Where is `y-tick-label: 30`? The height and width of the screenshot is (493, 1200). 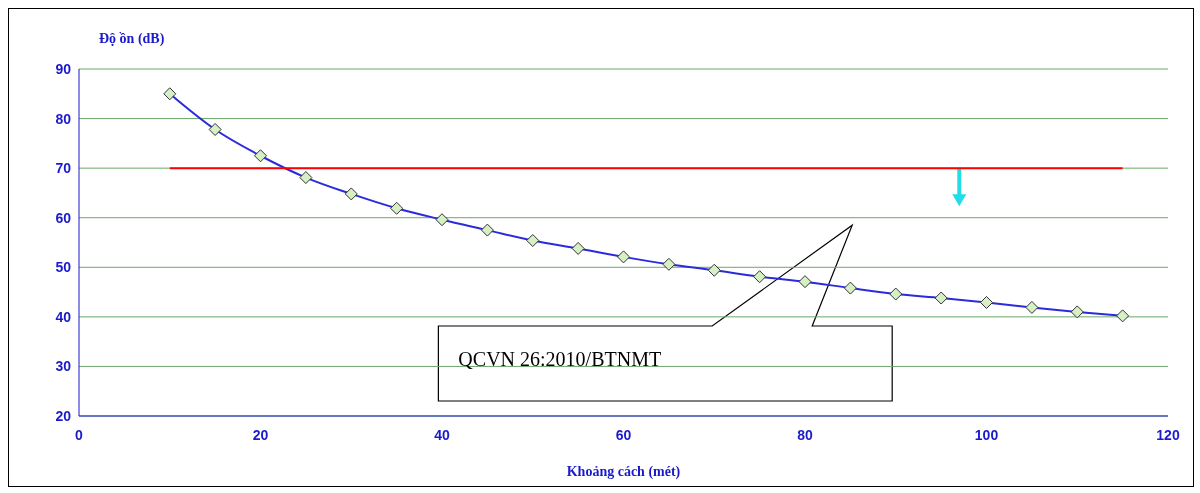
y-tick-label: 30 is located at coordinates (63, 366).